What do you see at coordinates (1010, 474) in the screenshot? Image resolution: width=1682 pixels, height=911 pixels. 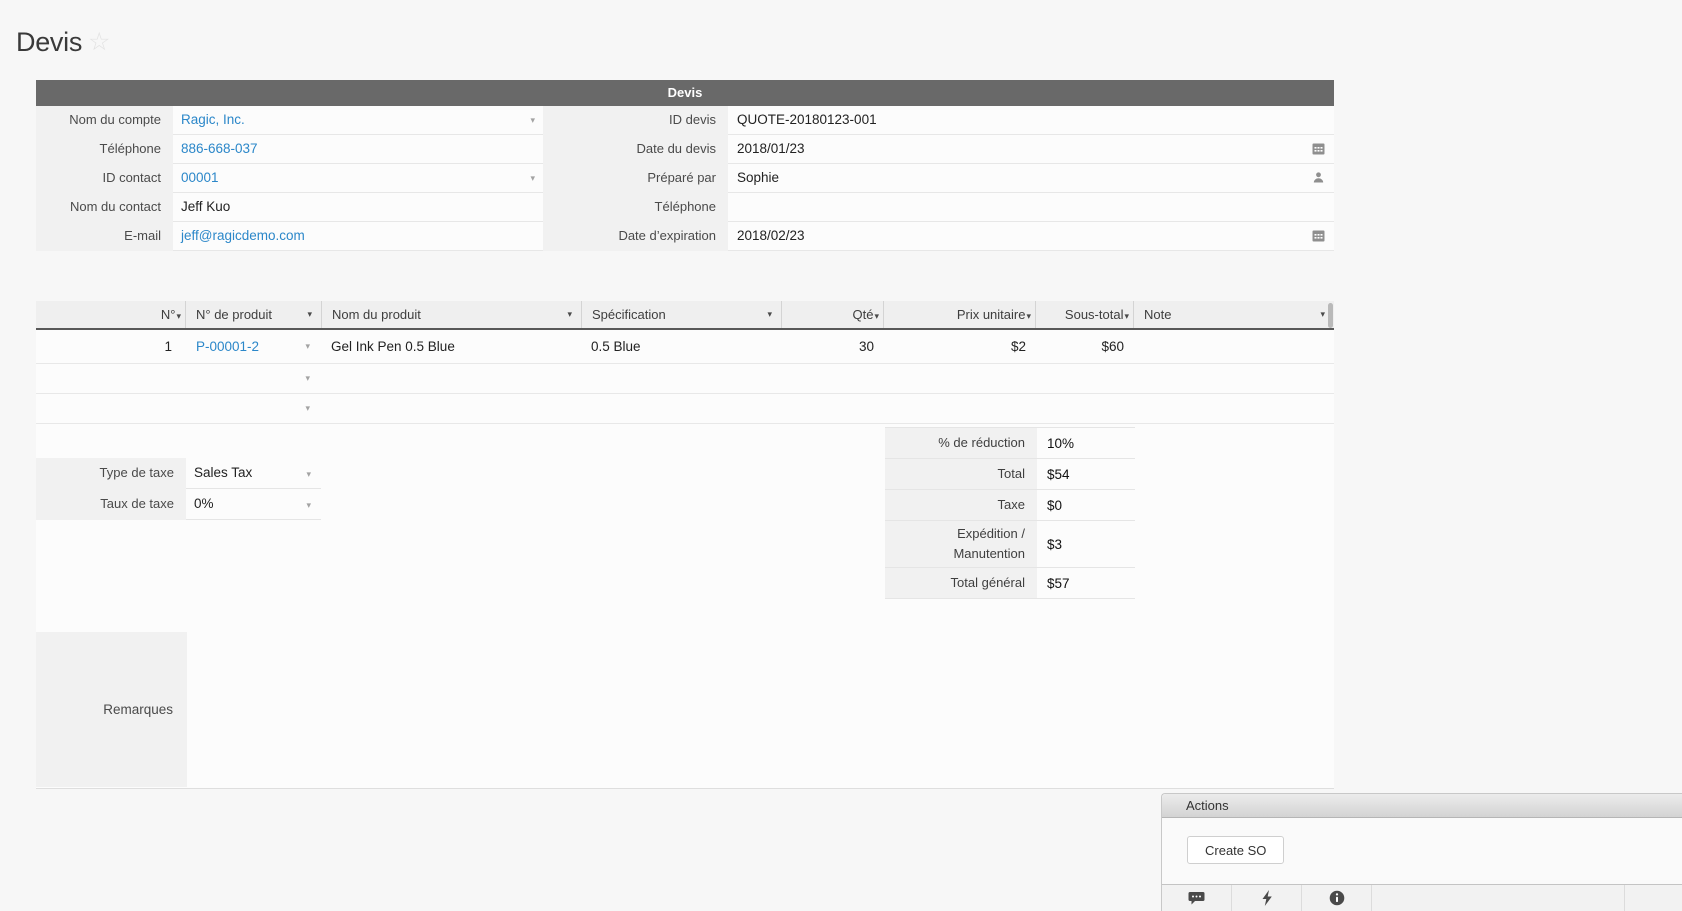 I see `total-row: Total $54` at bounding box center [1010, 474].